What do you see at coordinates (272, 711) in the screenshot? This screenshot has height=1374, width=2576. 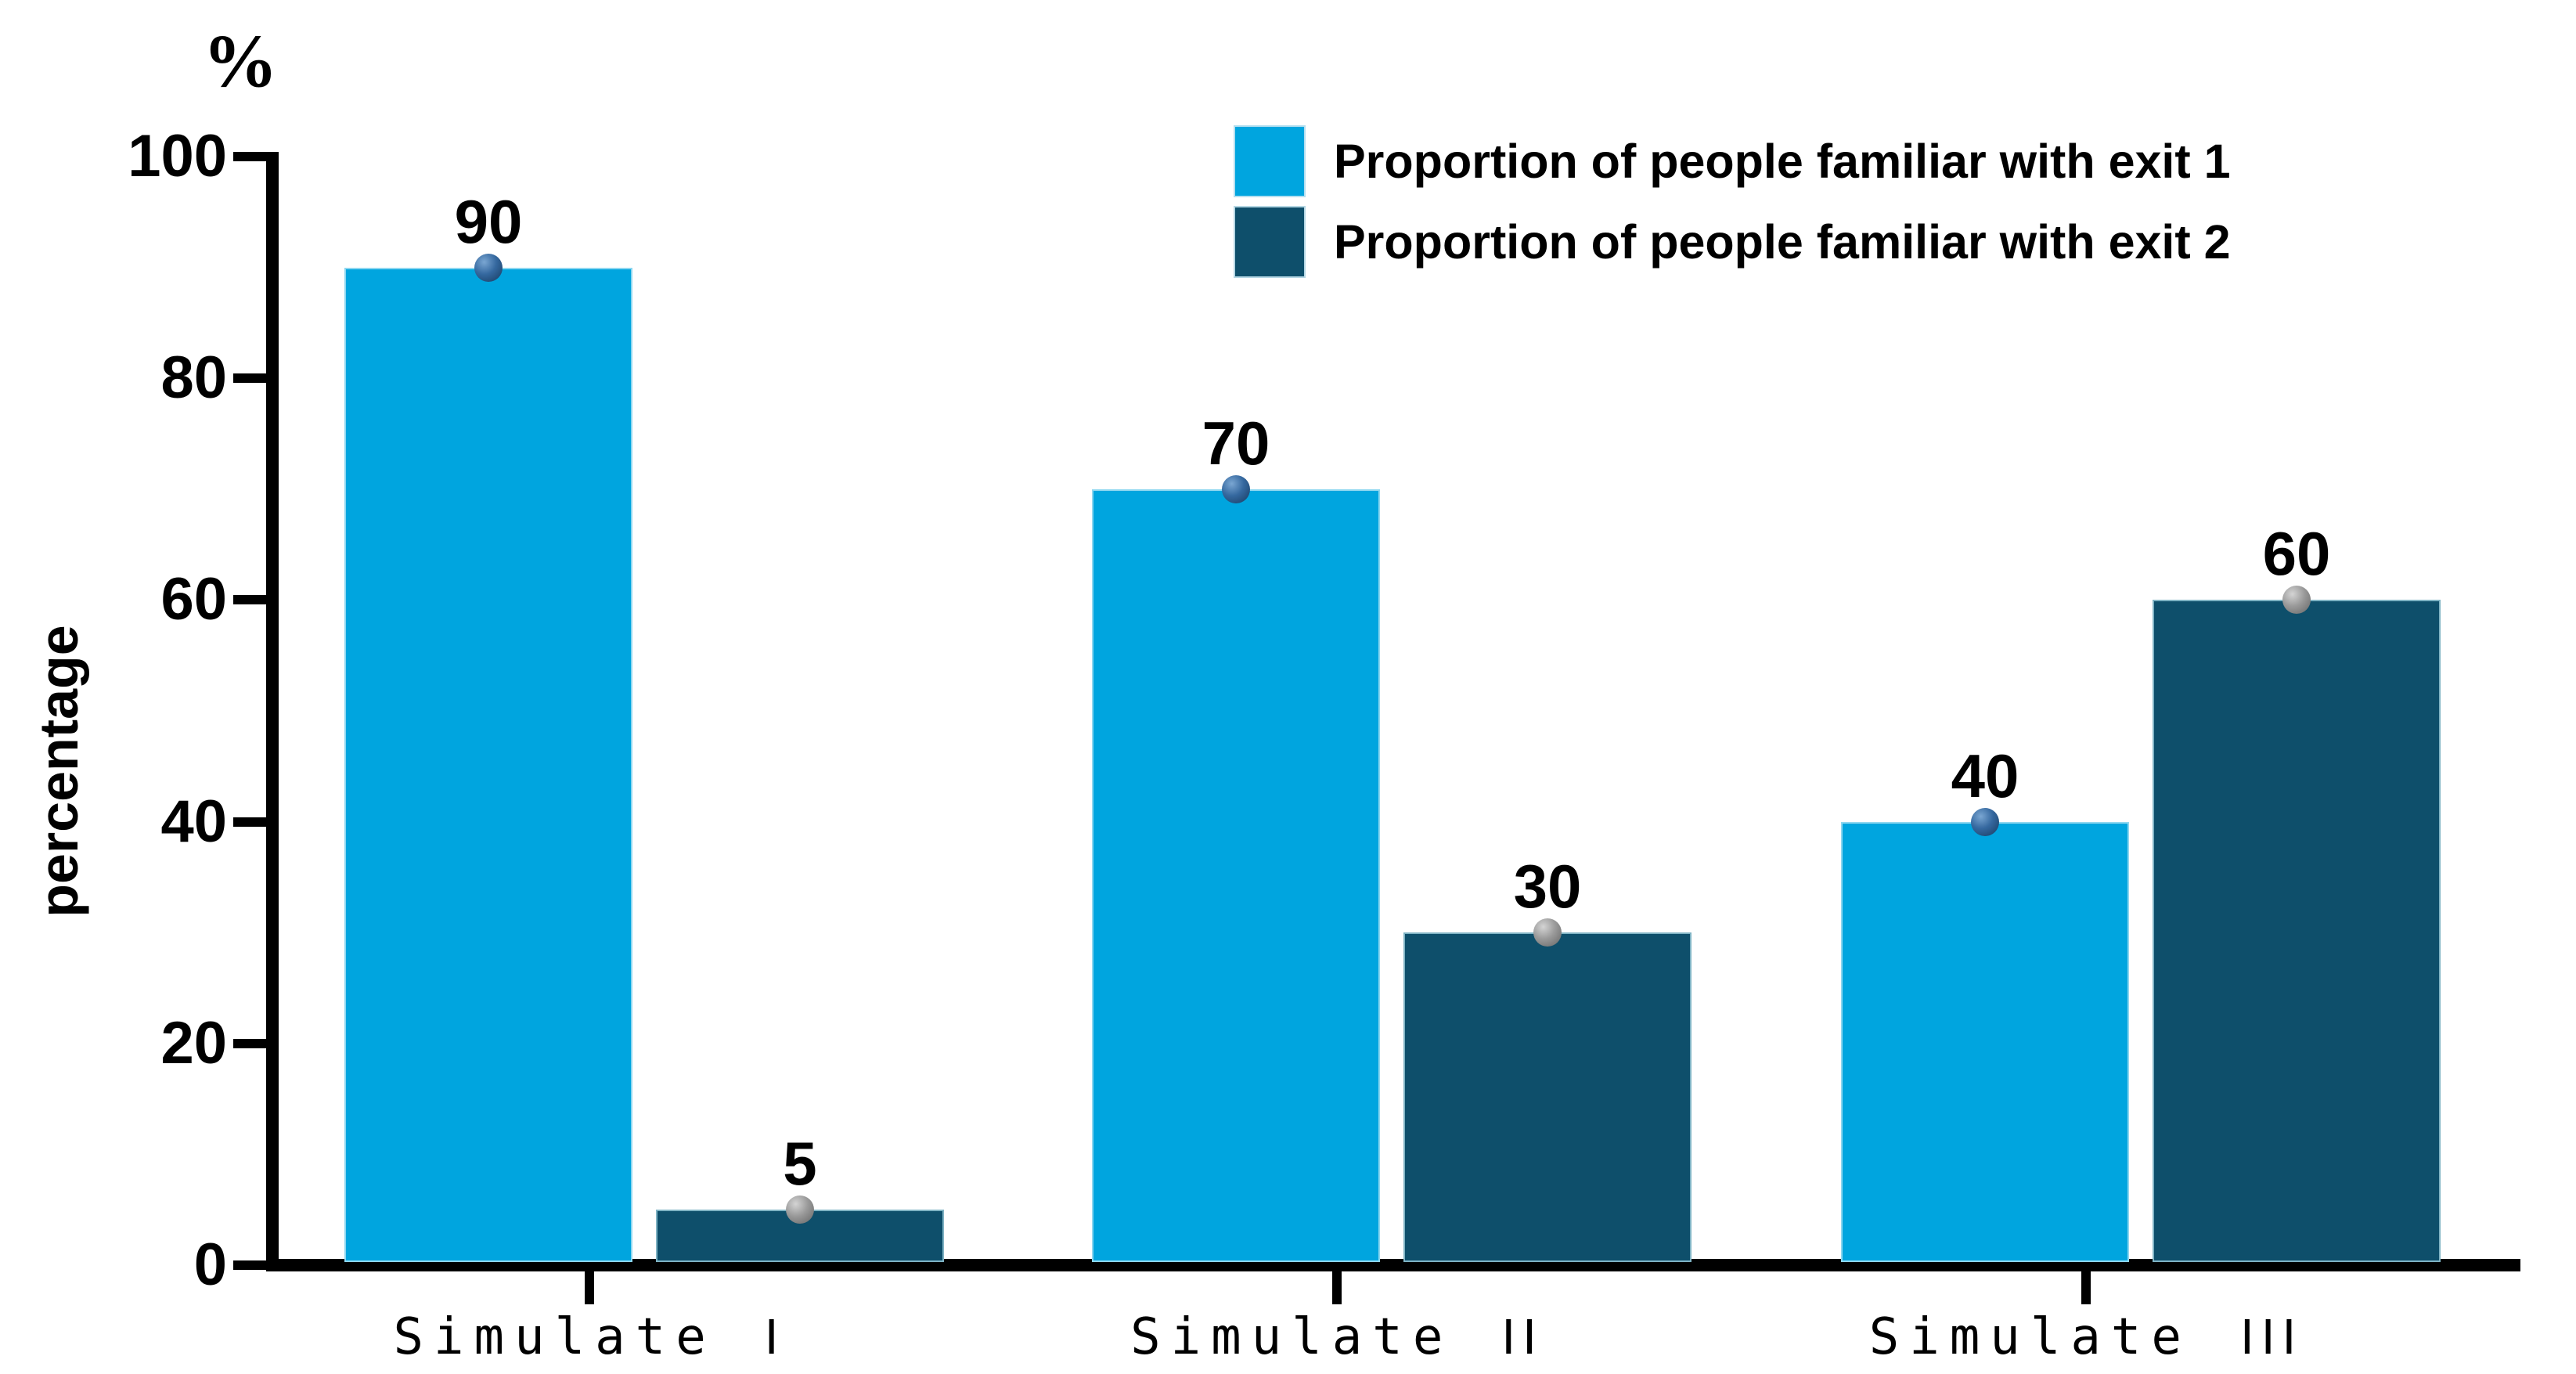 I see `y-axis-line` at bounding box center [272, 711].